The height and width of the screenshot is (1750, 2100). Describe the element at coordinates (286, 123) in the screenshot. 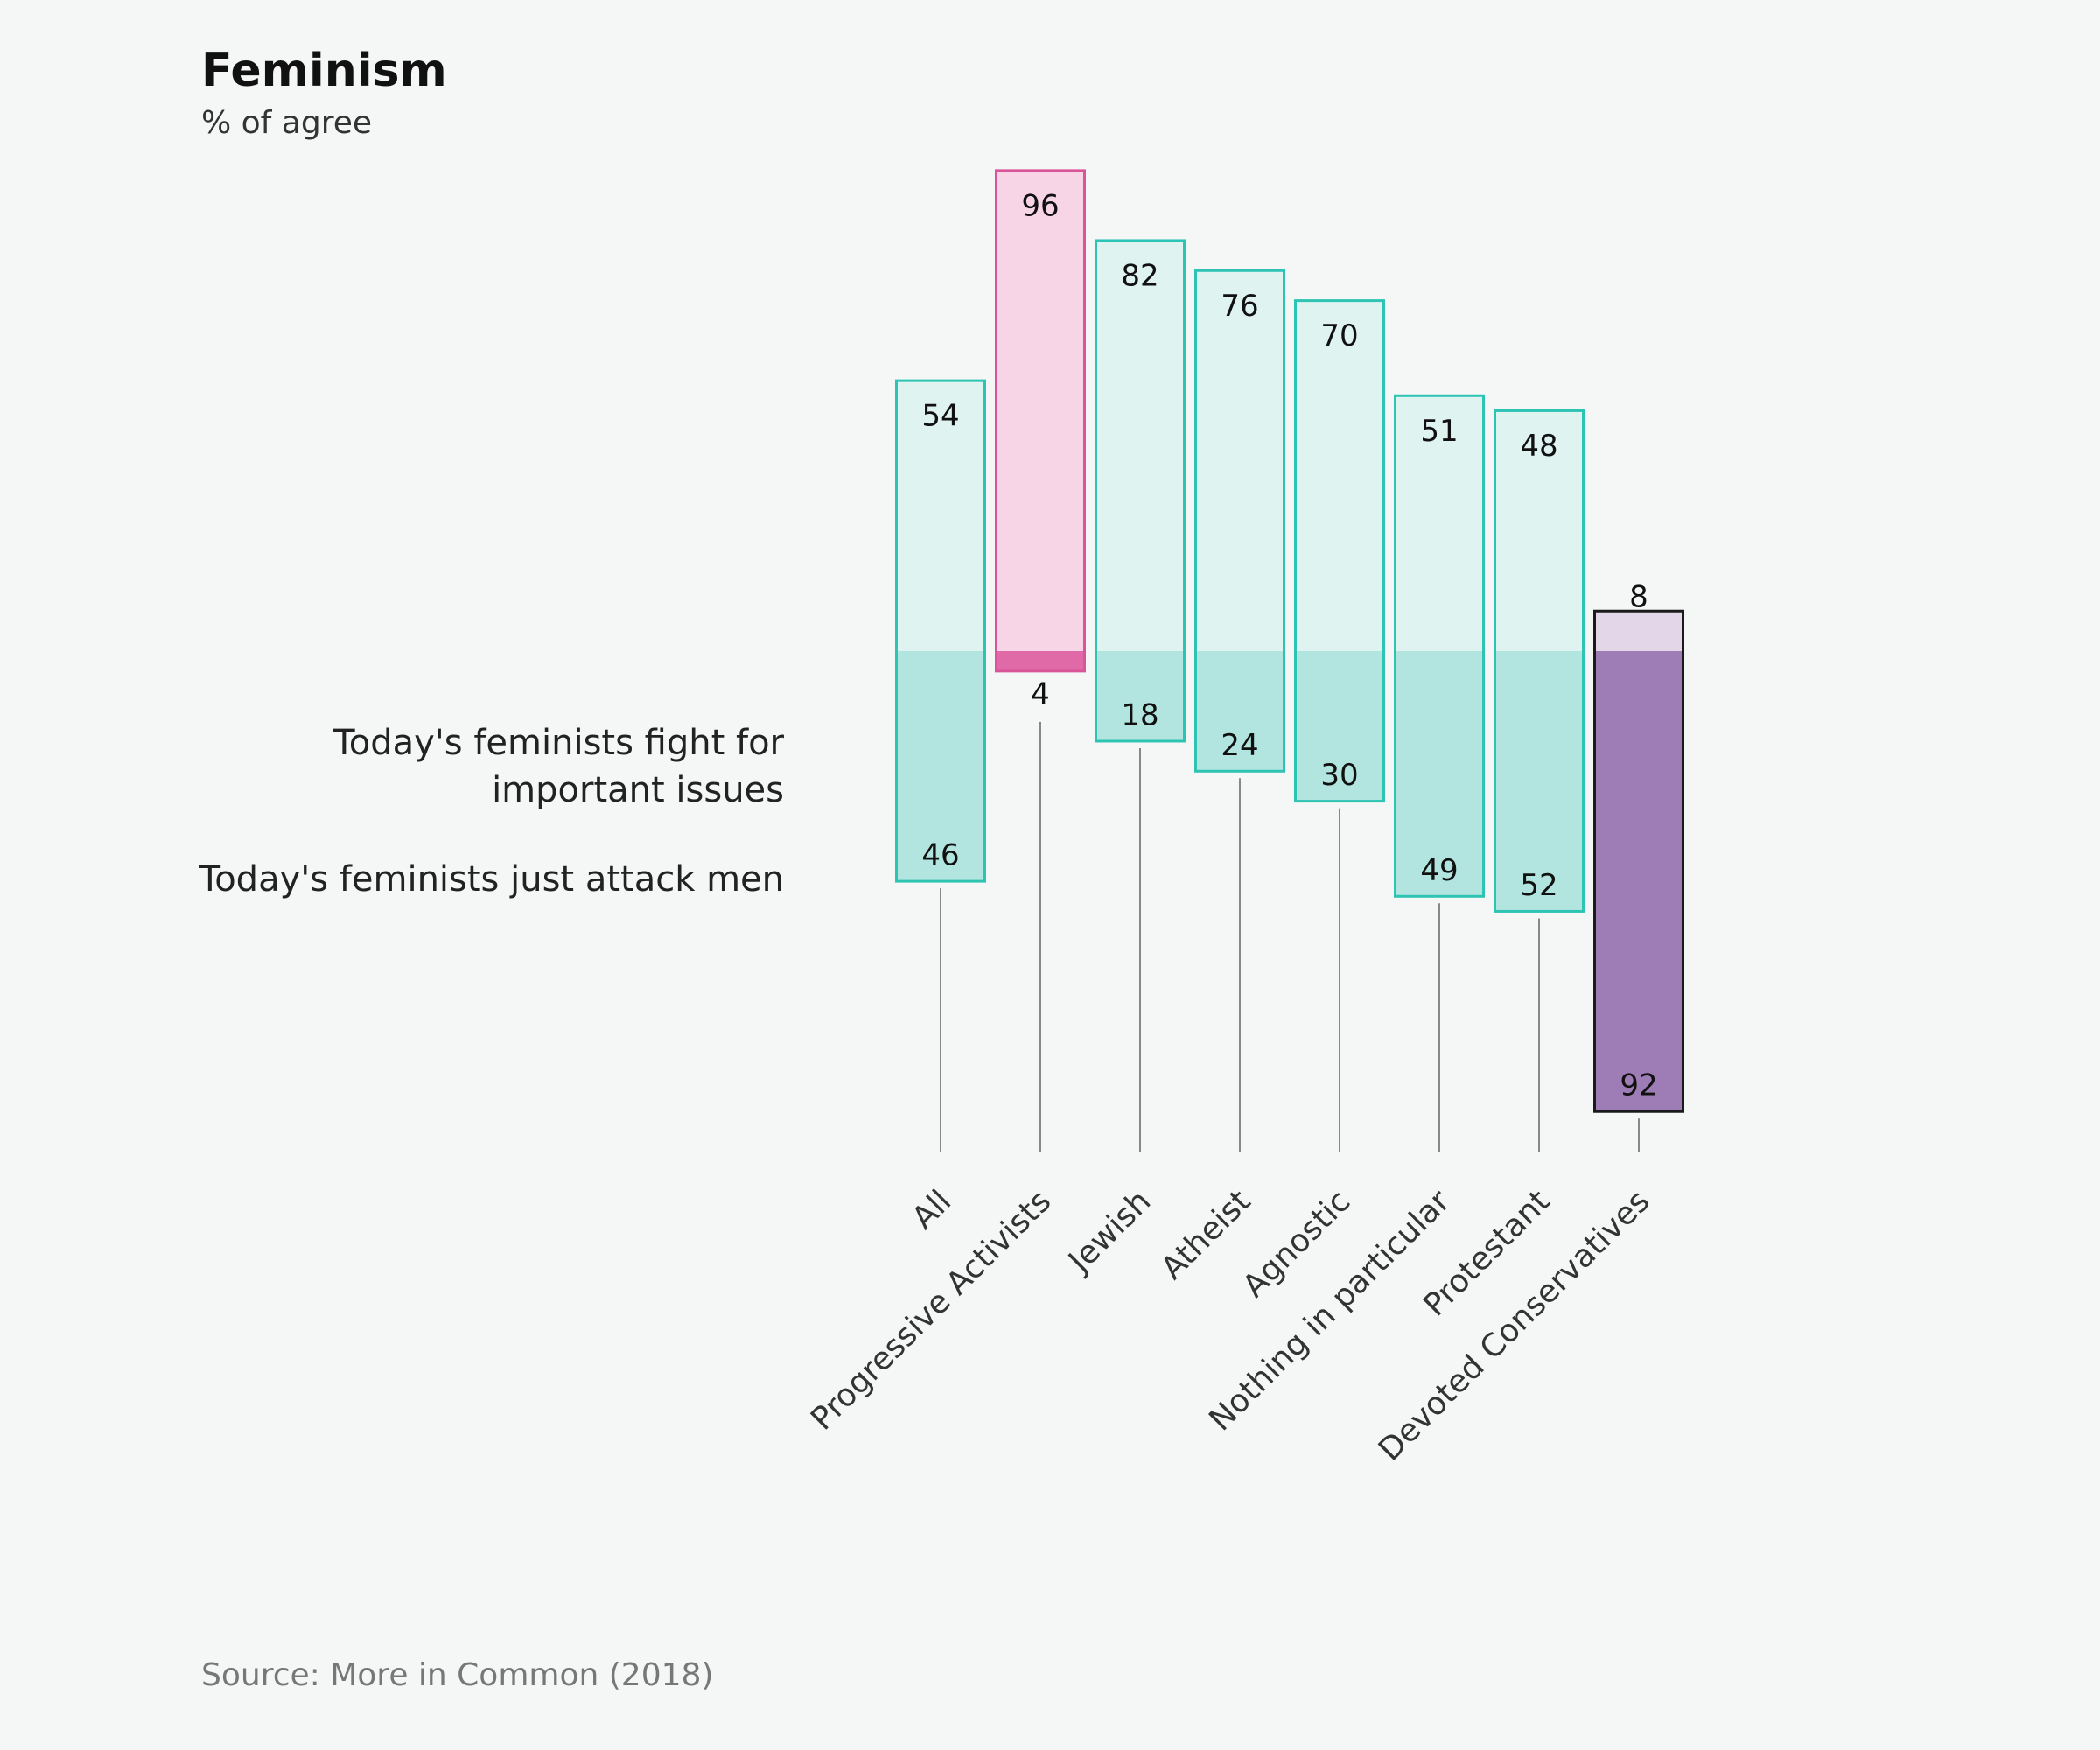

I see `chart-subtitle: % of agree` at that location.